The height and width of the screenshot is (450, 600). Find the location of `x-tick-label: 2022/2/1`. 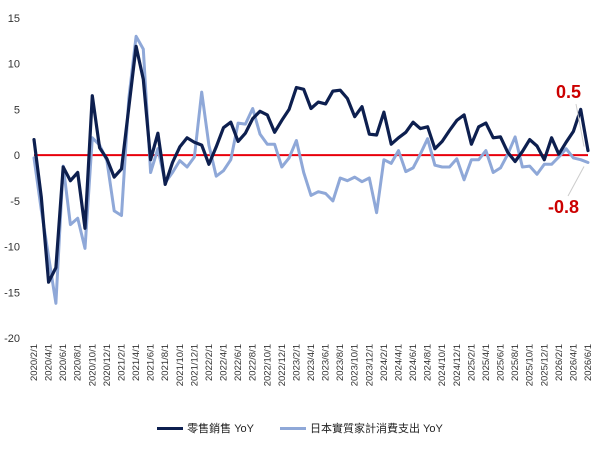

x-tick-label: 2022/2/1 is located at coordinates (209, 362).